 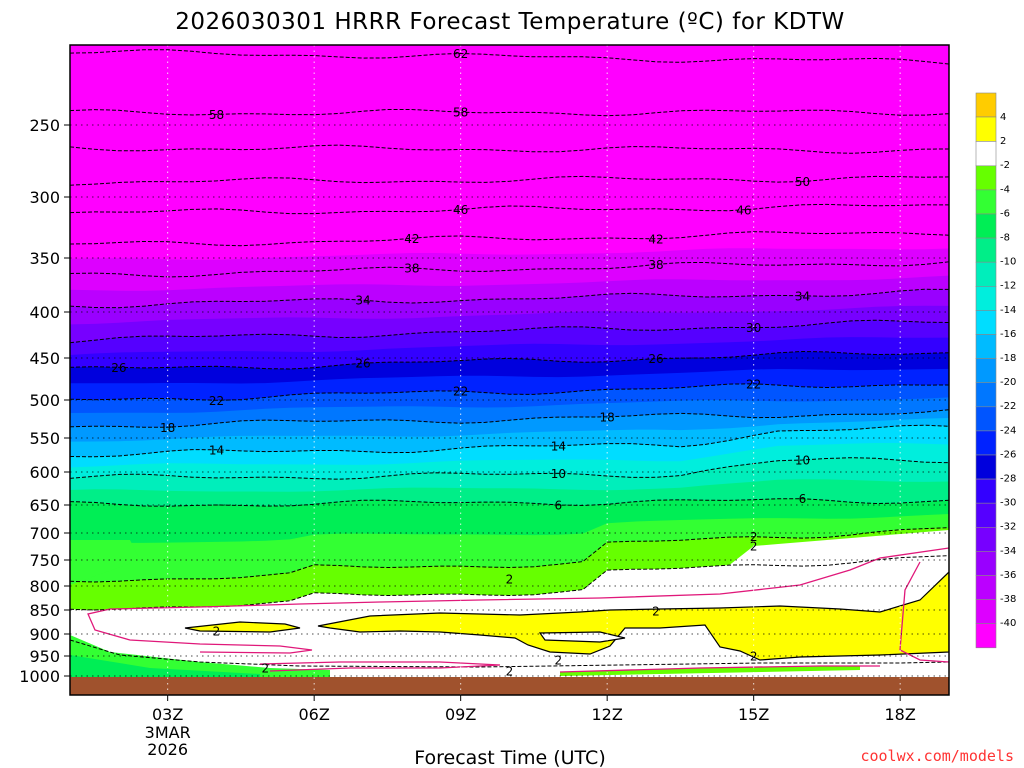 I want to click on x-tick-label: 03Z, so click(x=167, y=714).